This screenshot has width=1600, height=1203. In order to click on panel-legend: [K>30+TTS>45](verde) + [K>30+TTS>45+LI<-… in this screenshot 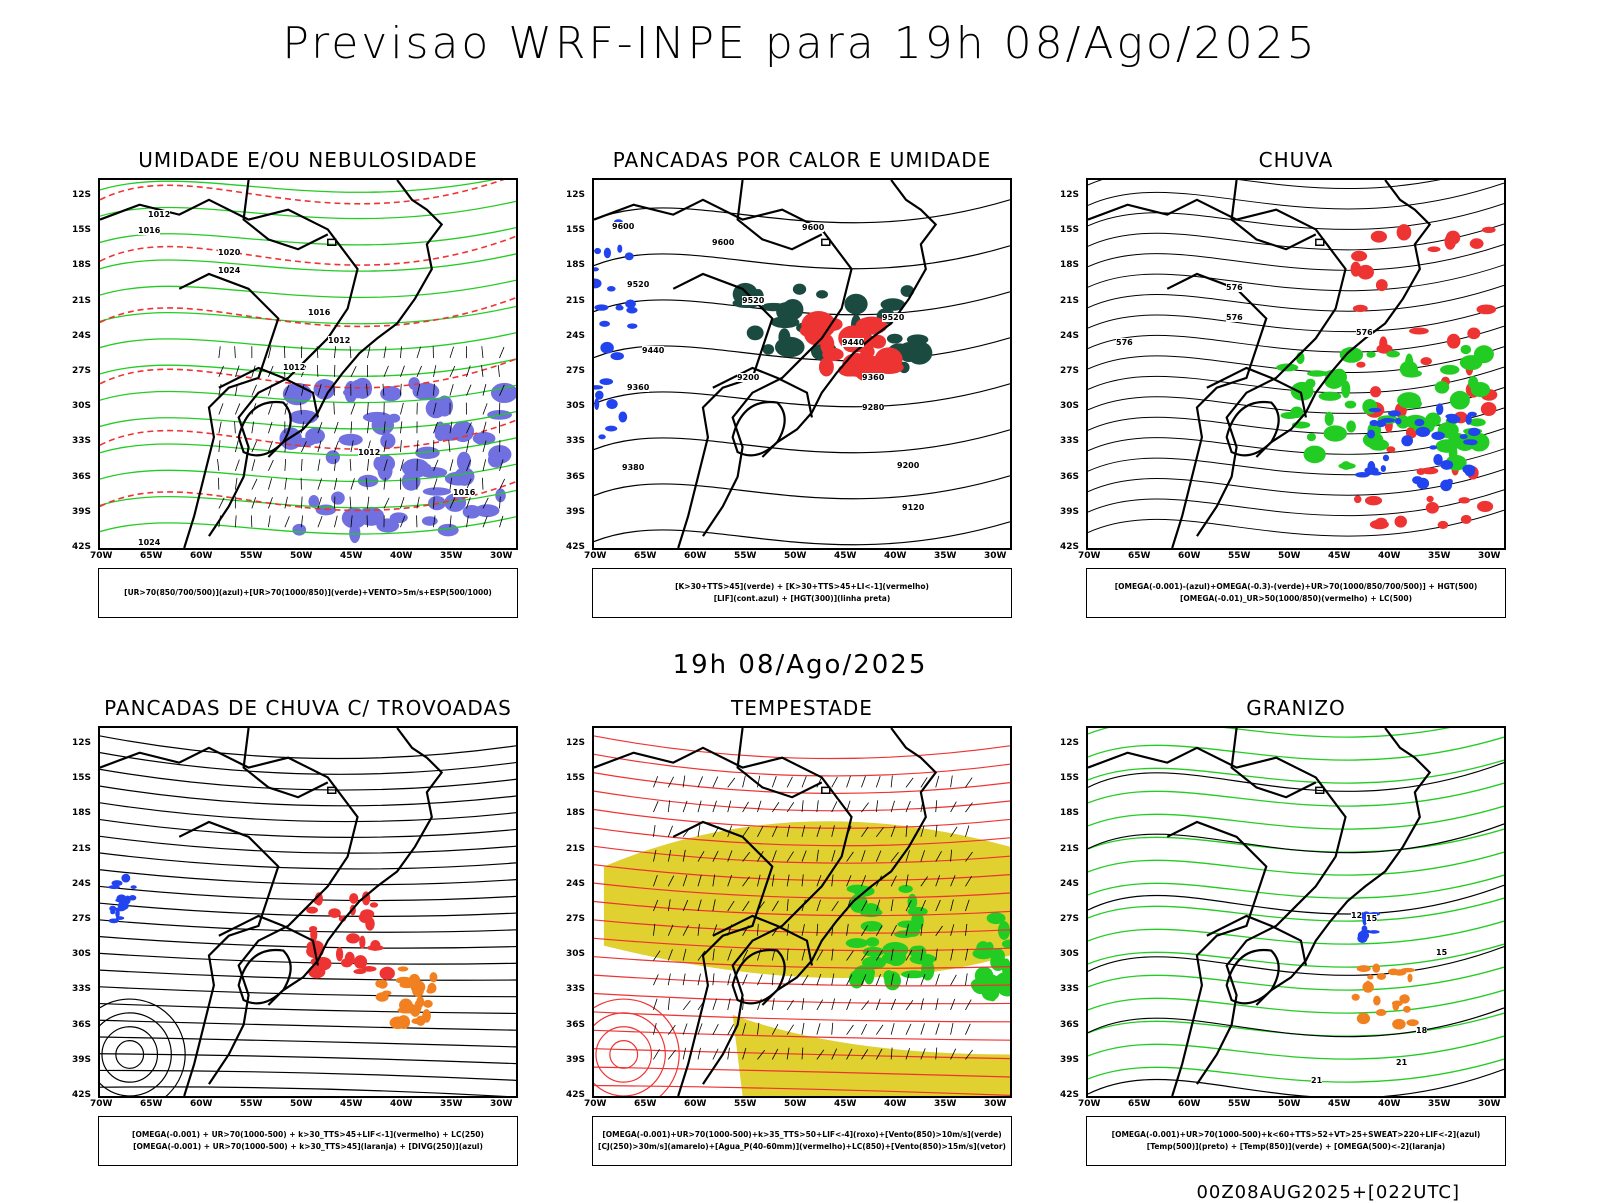, I will do `click(802, 593)`.